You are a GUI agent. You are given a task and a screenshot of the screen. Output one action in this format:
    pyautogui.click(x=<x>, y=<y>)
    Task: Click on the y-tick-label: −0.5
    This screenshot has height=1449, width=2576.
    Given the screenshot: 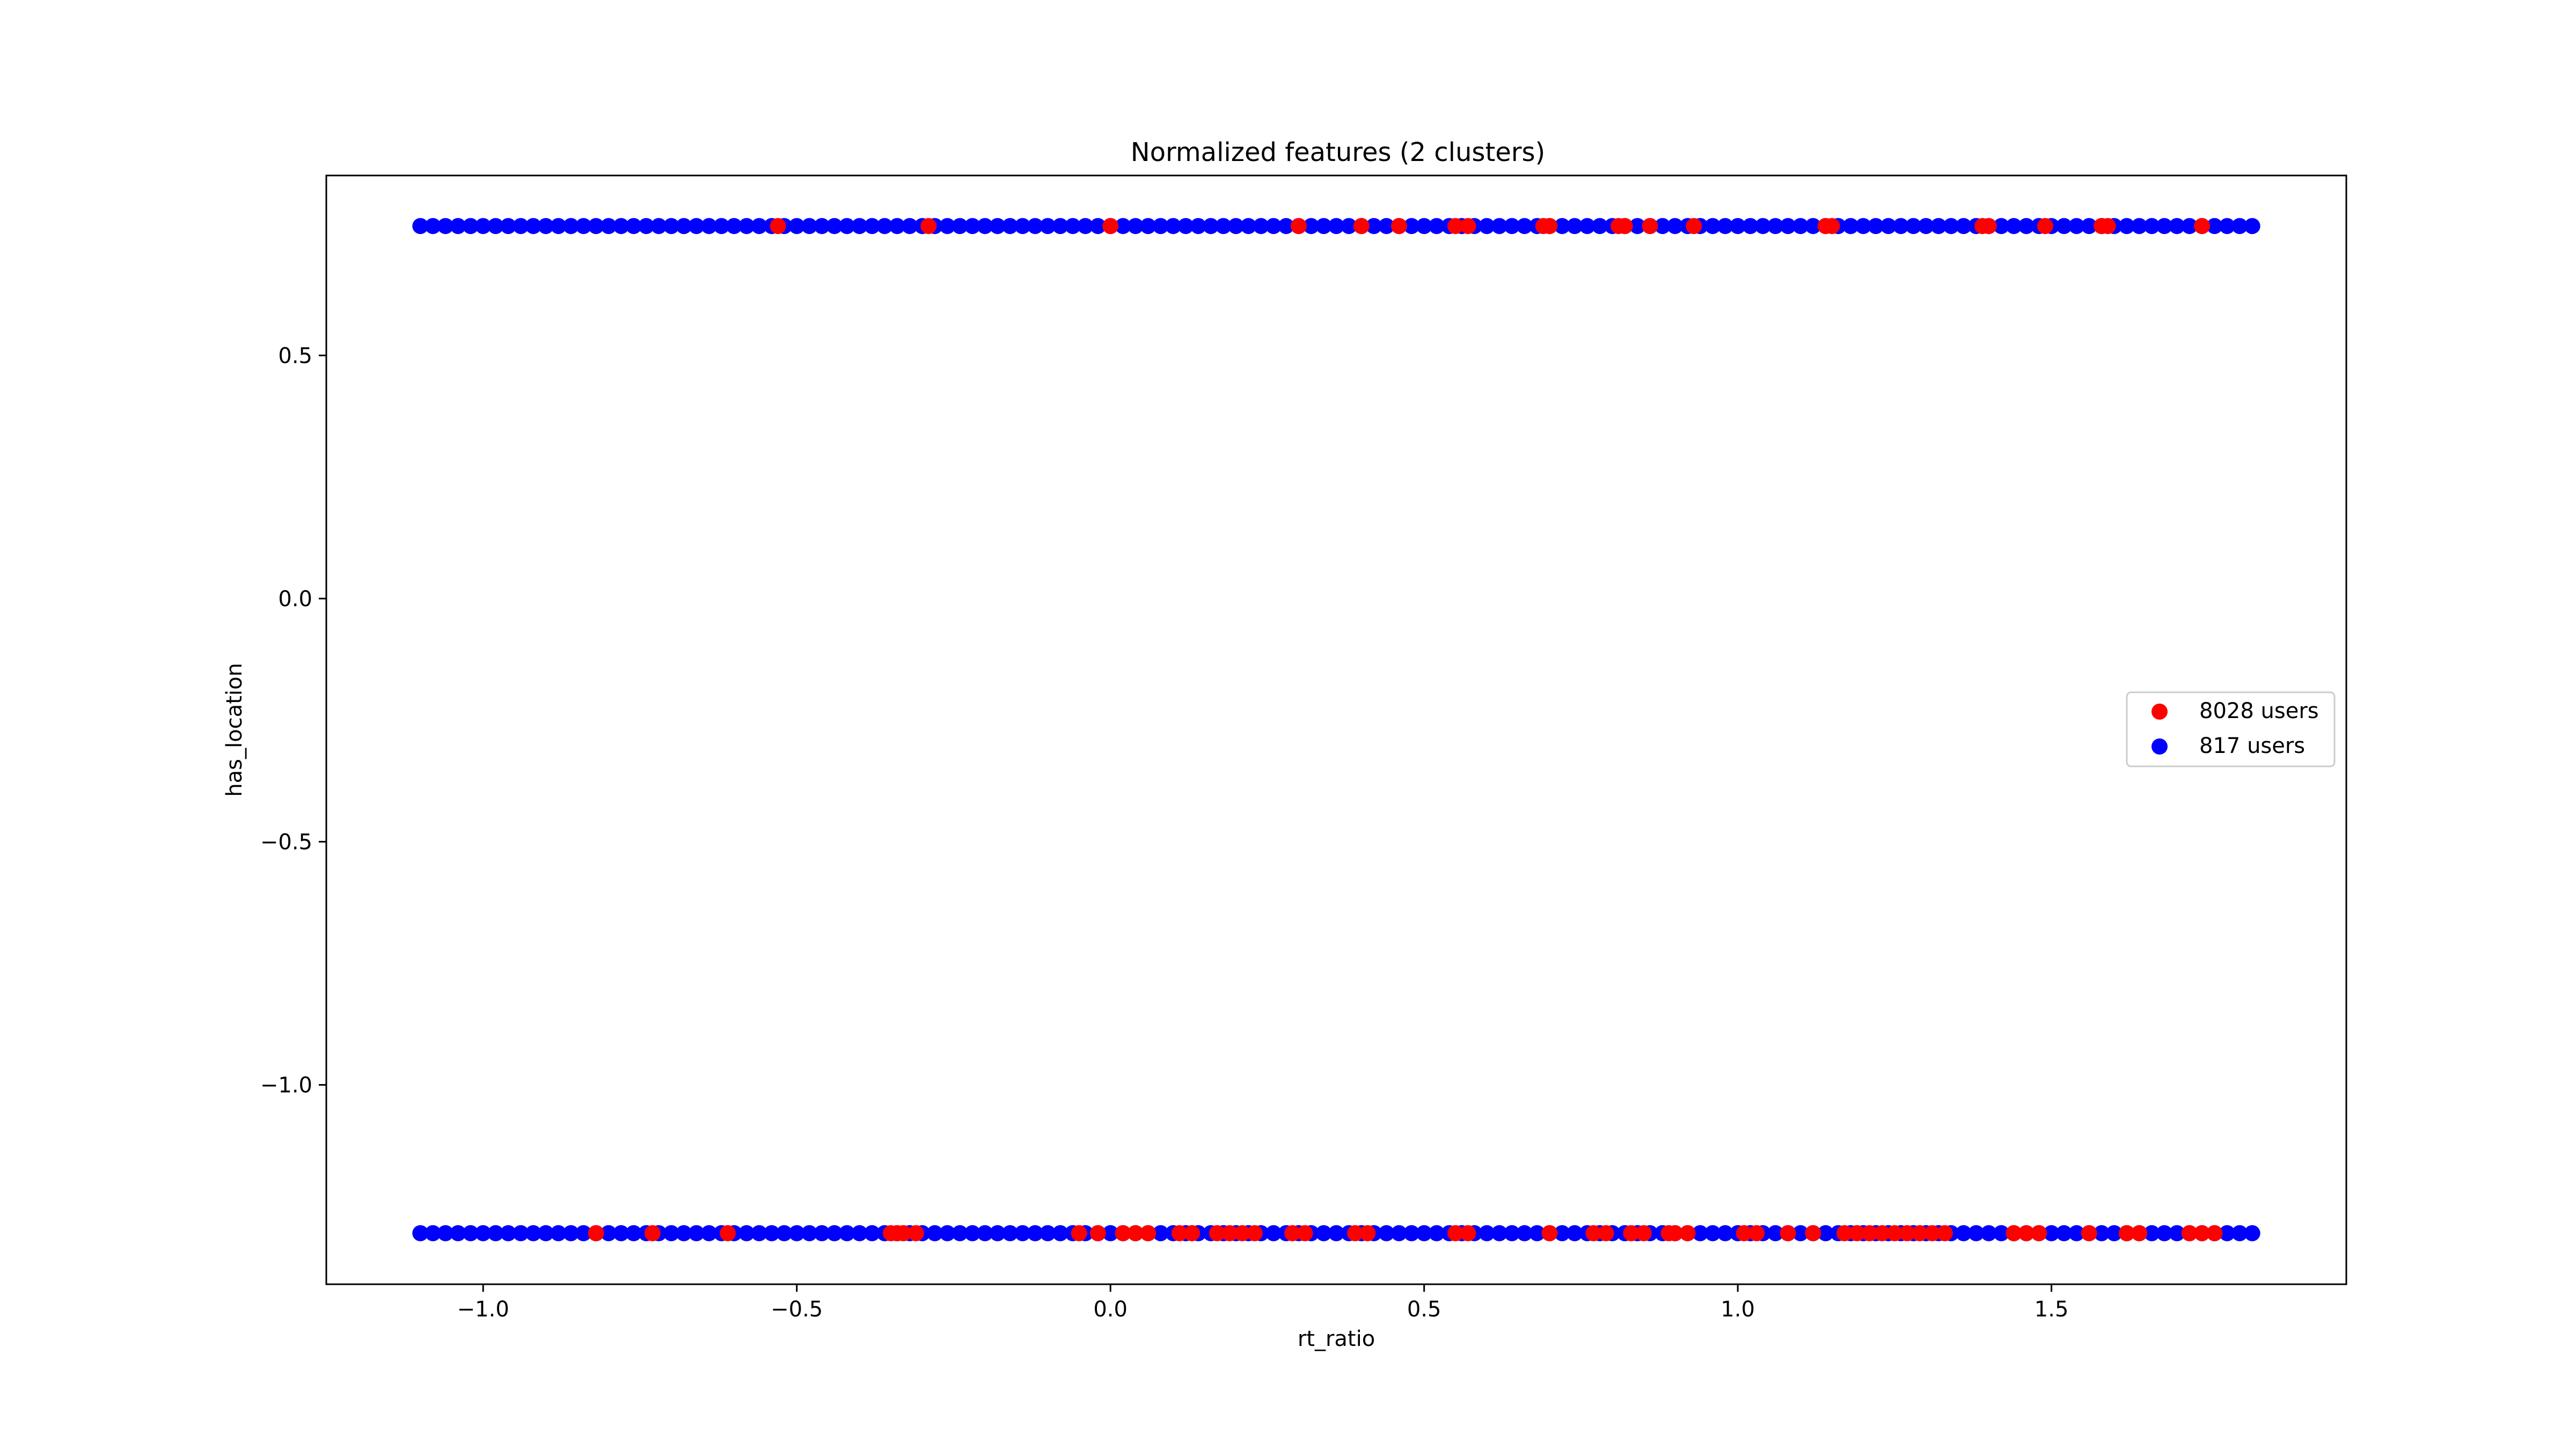 What is the action you would take?
    pyautogui.click(x=286, y=842)
    